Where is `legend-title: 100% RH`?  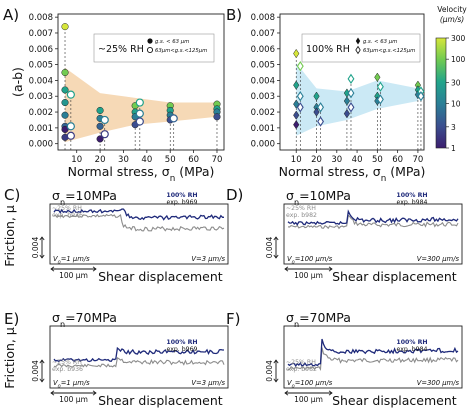
legend-title: 100% RH is located at coordinates (328, 49).